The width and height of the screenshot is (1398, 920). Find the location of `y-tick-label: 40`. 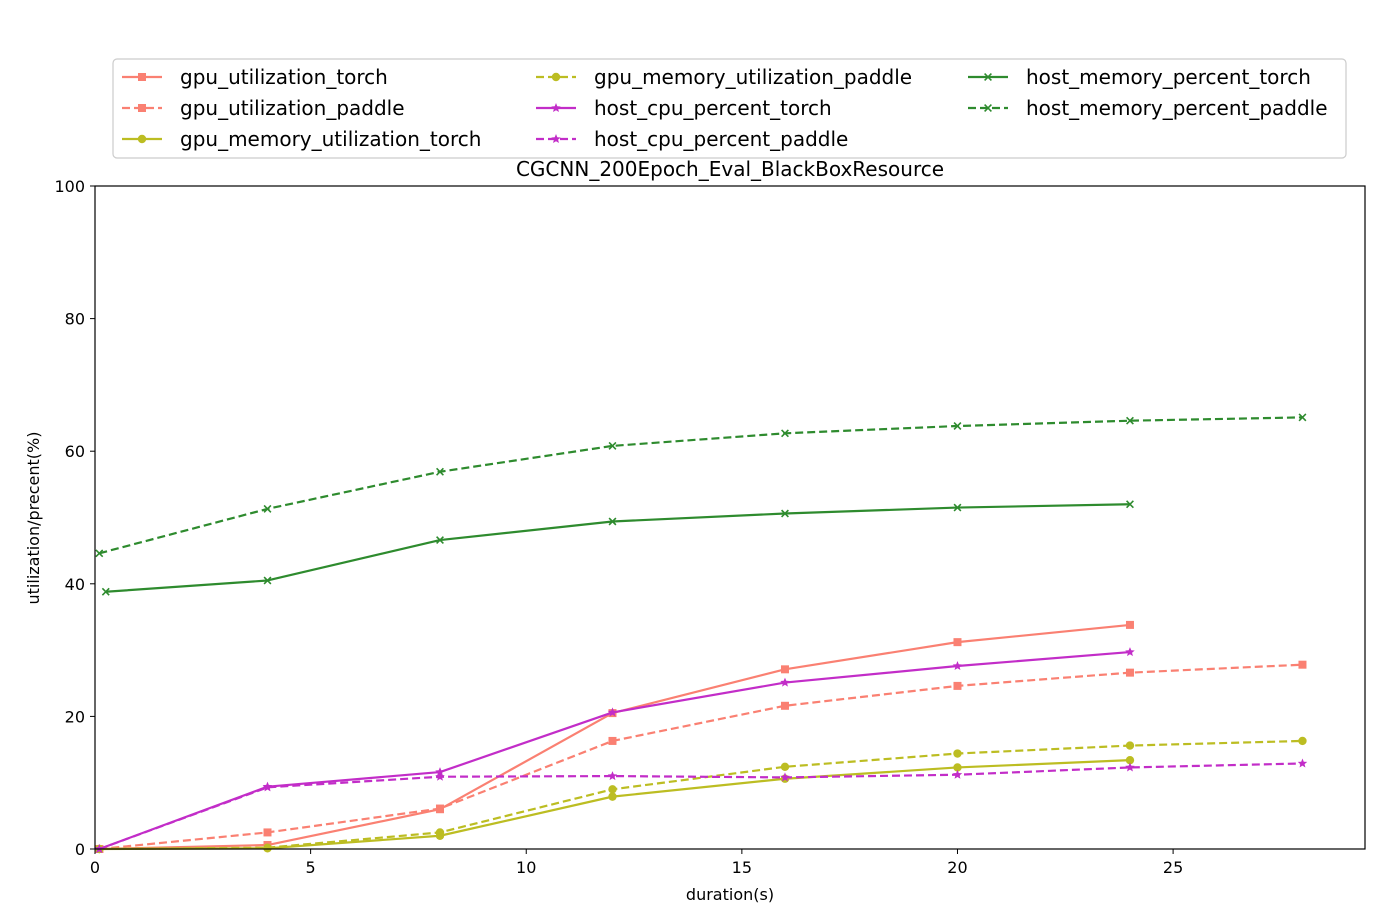

y-tick-label: 40 is located at coordinates (75, 584).